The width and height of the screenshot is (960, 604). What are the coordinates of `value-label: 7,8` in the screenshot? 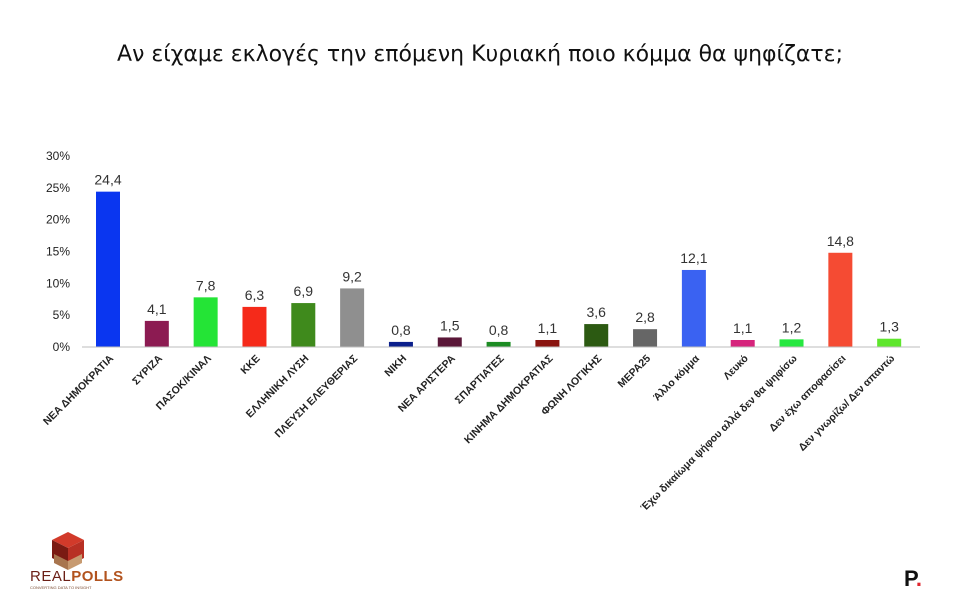 It's located at (206, 285).